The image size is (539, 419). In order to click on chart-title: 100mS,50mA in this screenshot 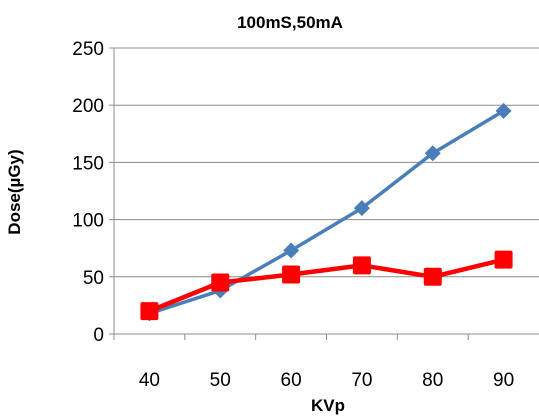, I will do `click(290, 22)`.